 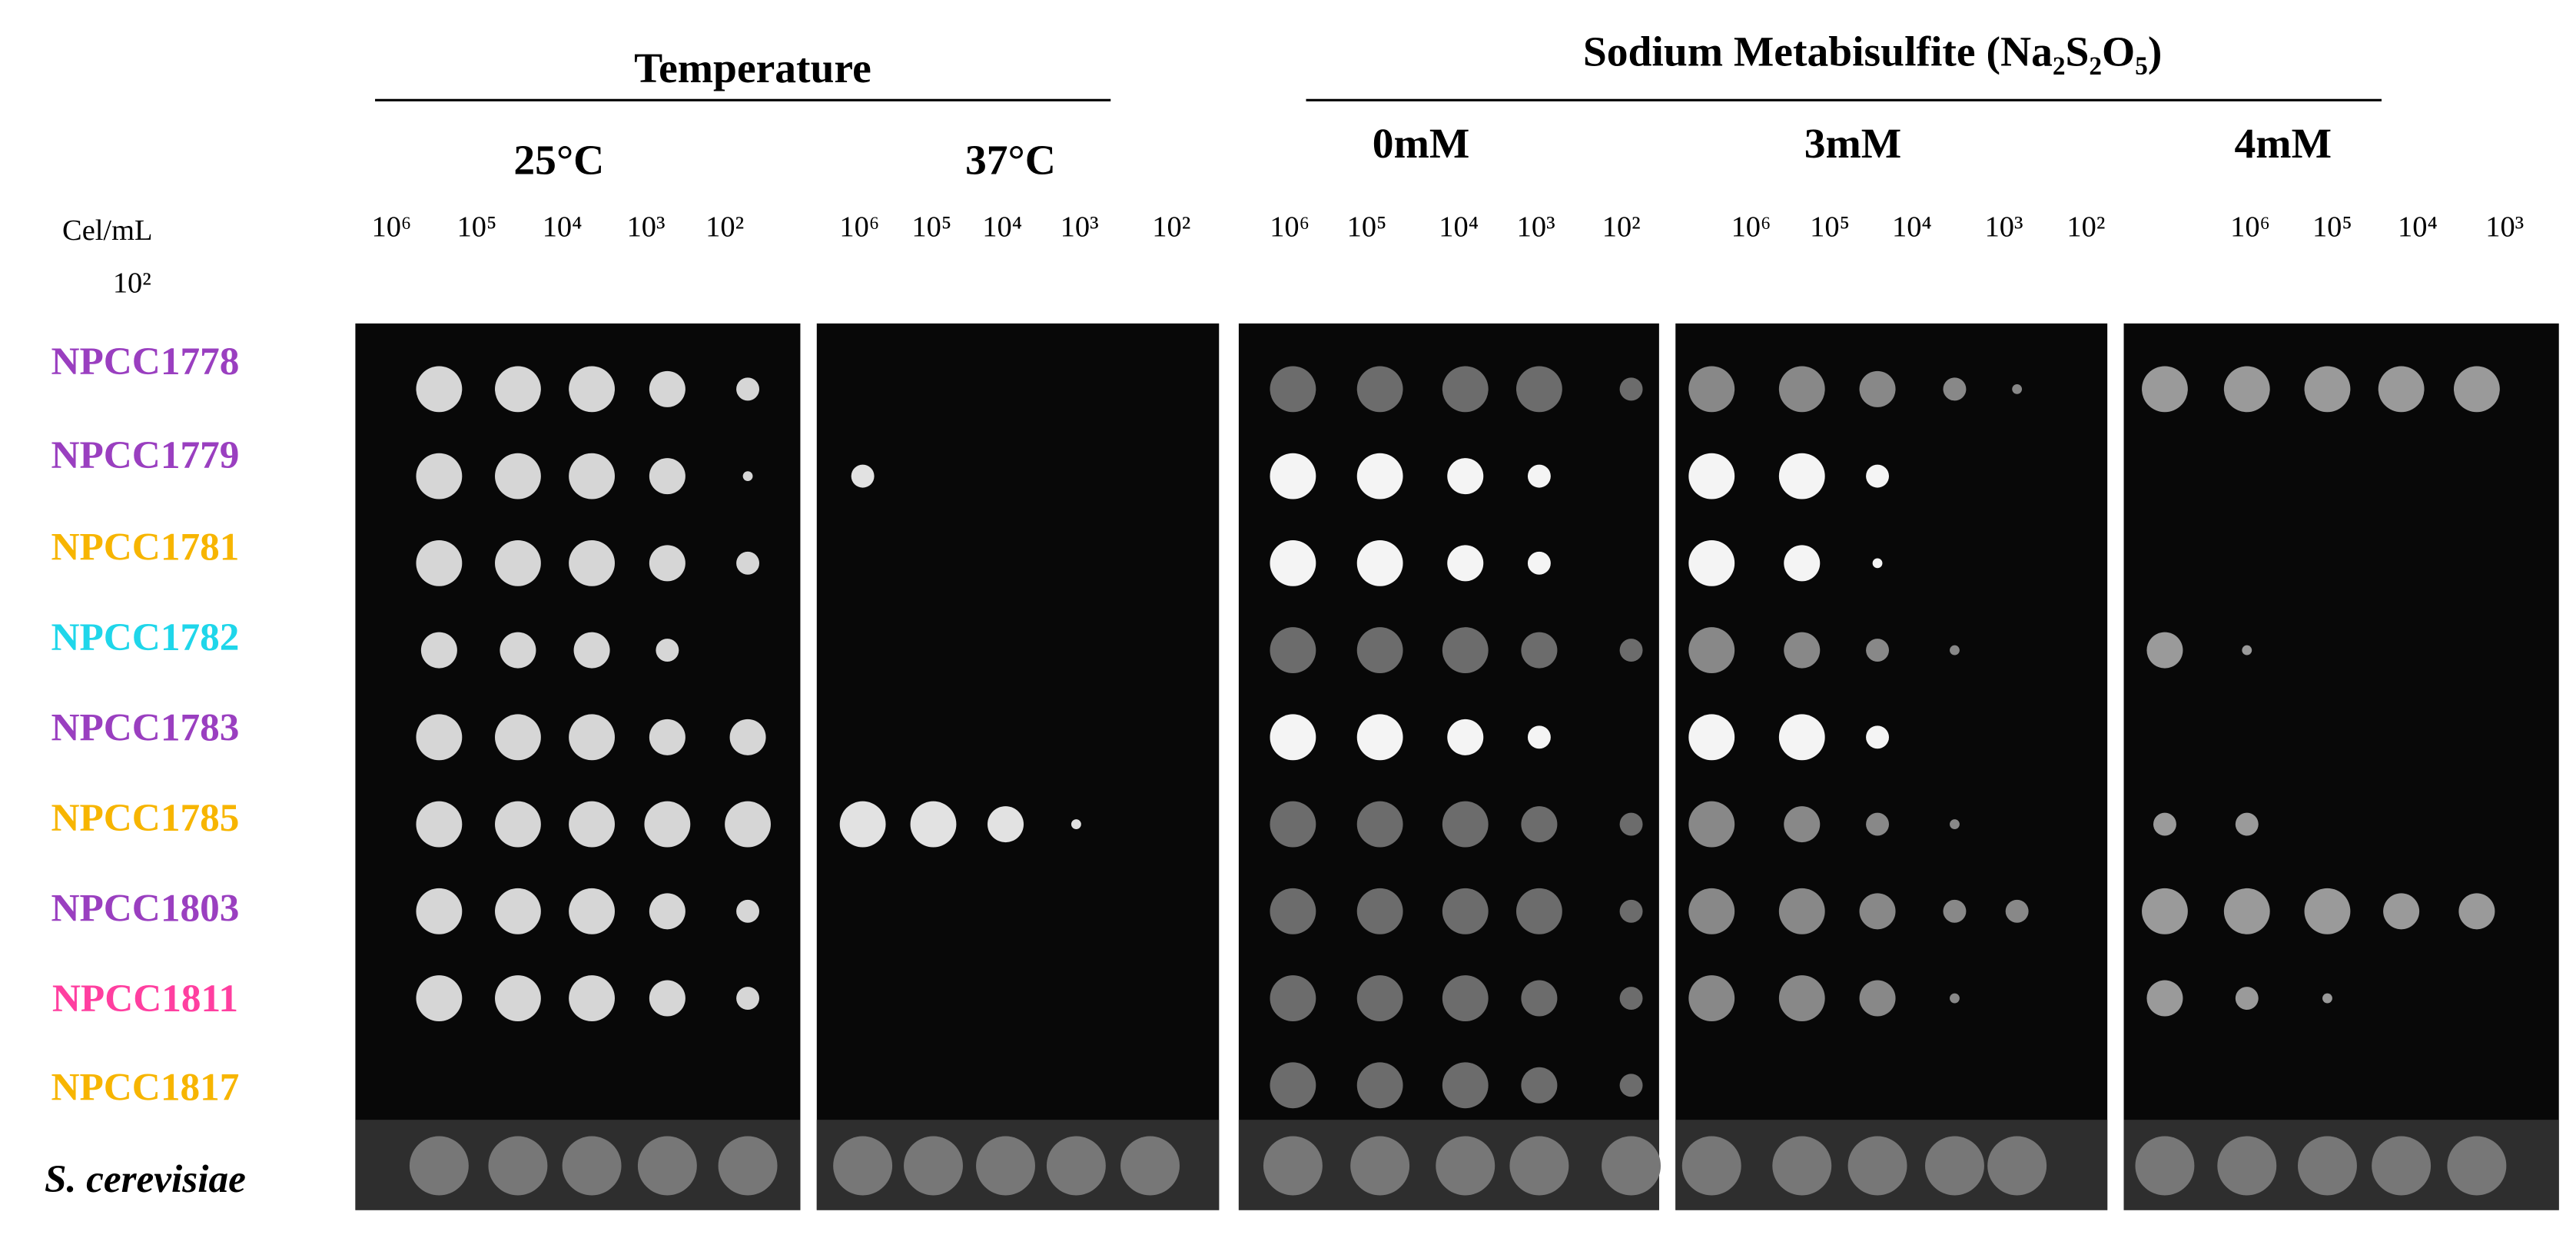 I want to click on panel-label: 3mM, so click(x=1852, y=144).